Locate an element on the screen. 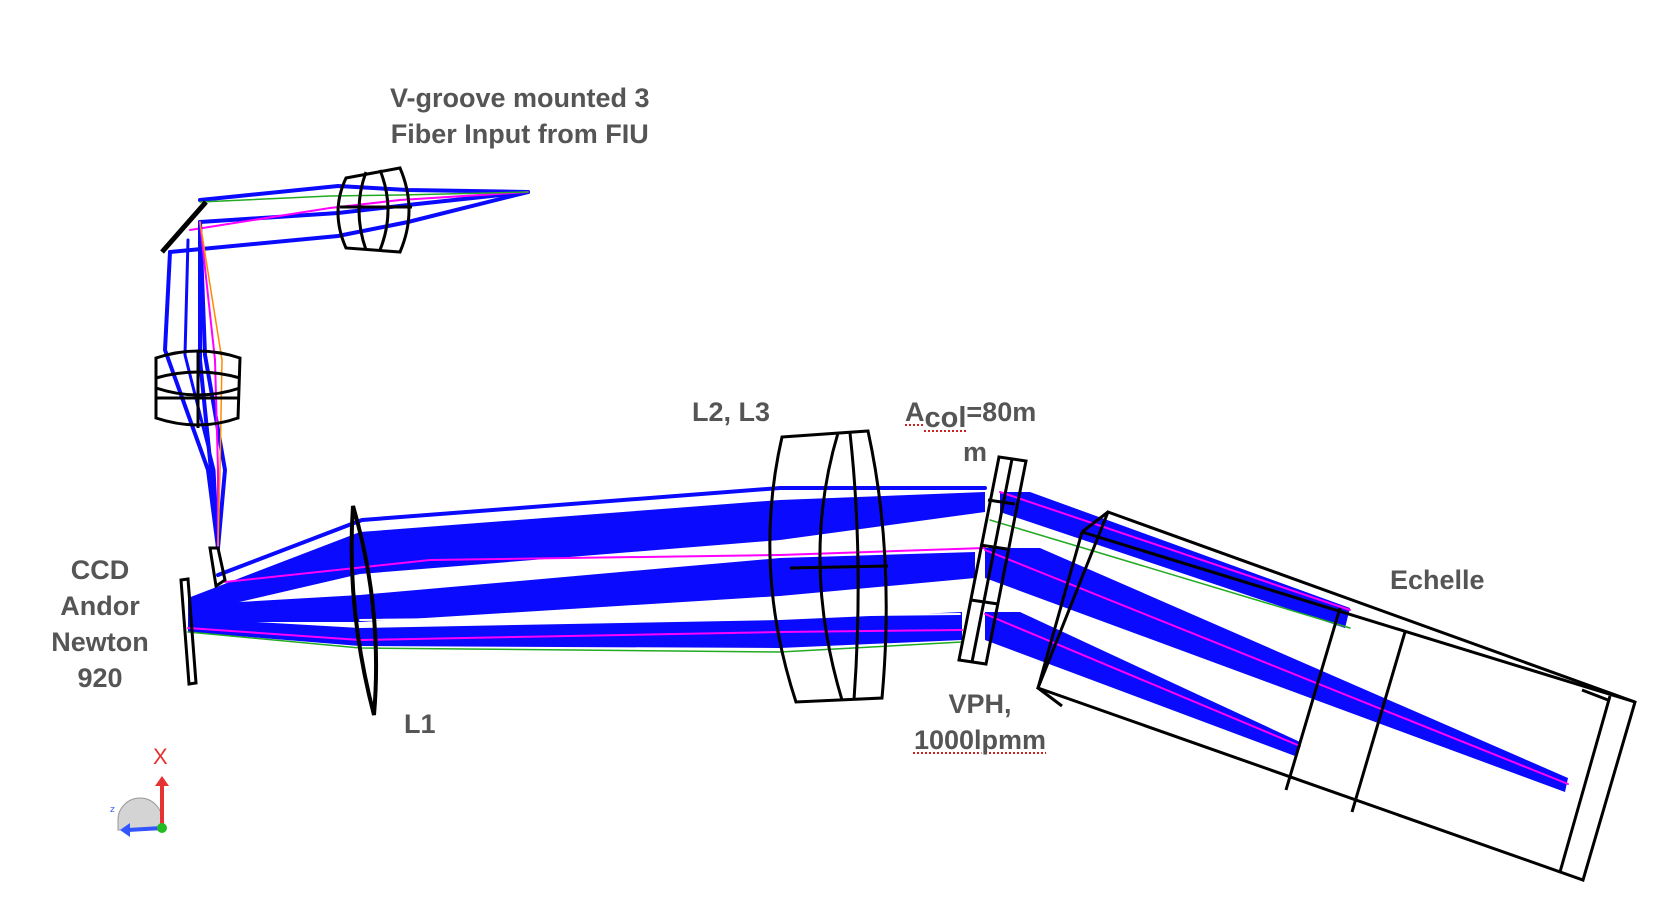 This screenshot has height=898, width=1654. l1-lens is located at coordinates (364, 610).